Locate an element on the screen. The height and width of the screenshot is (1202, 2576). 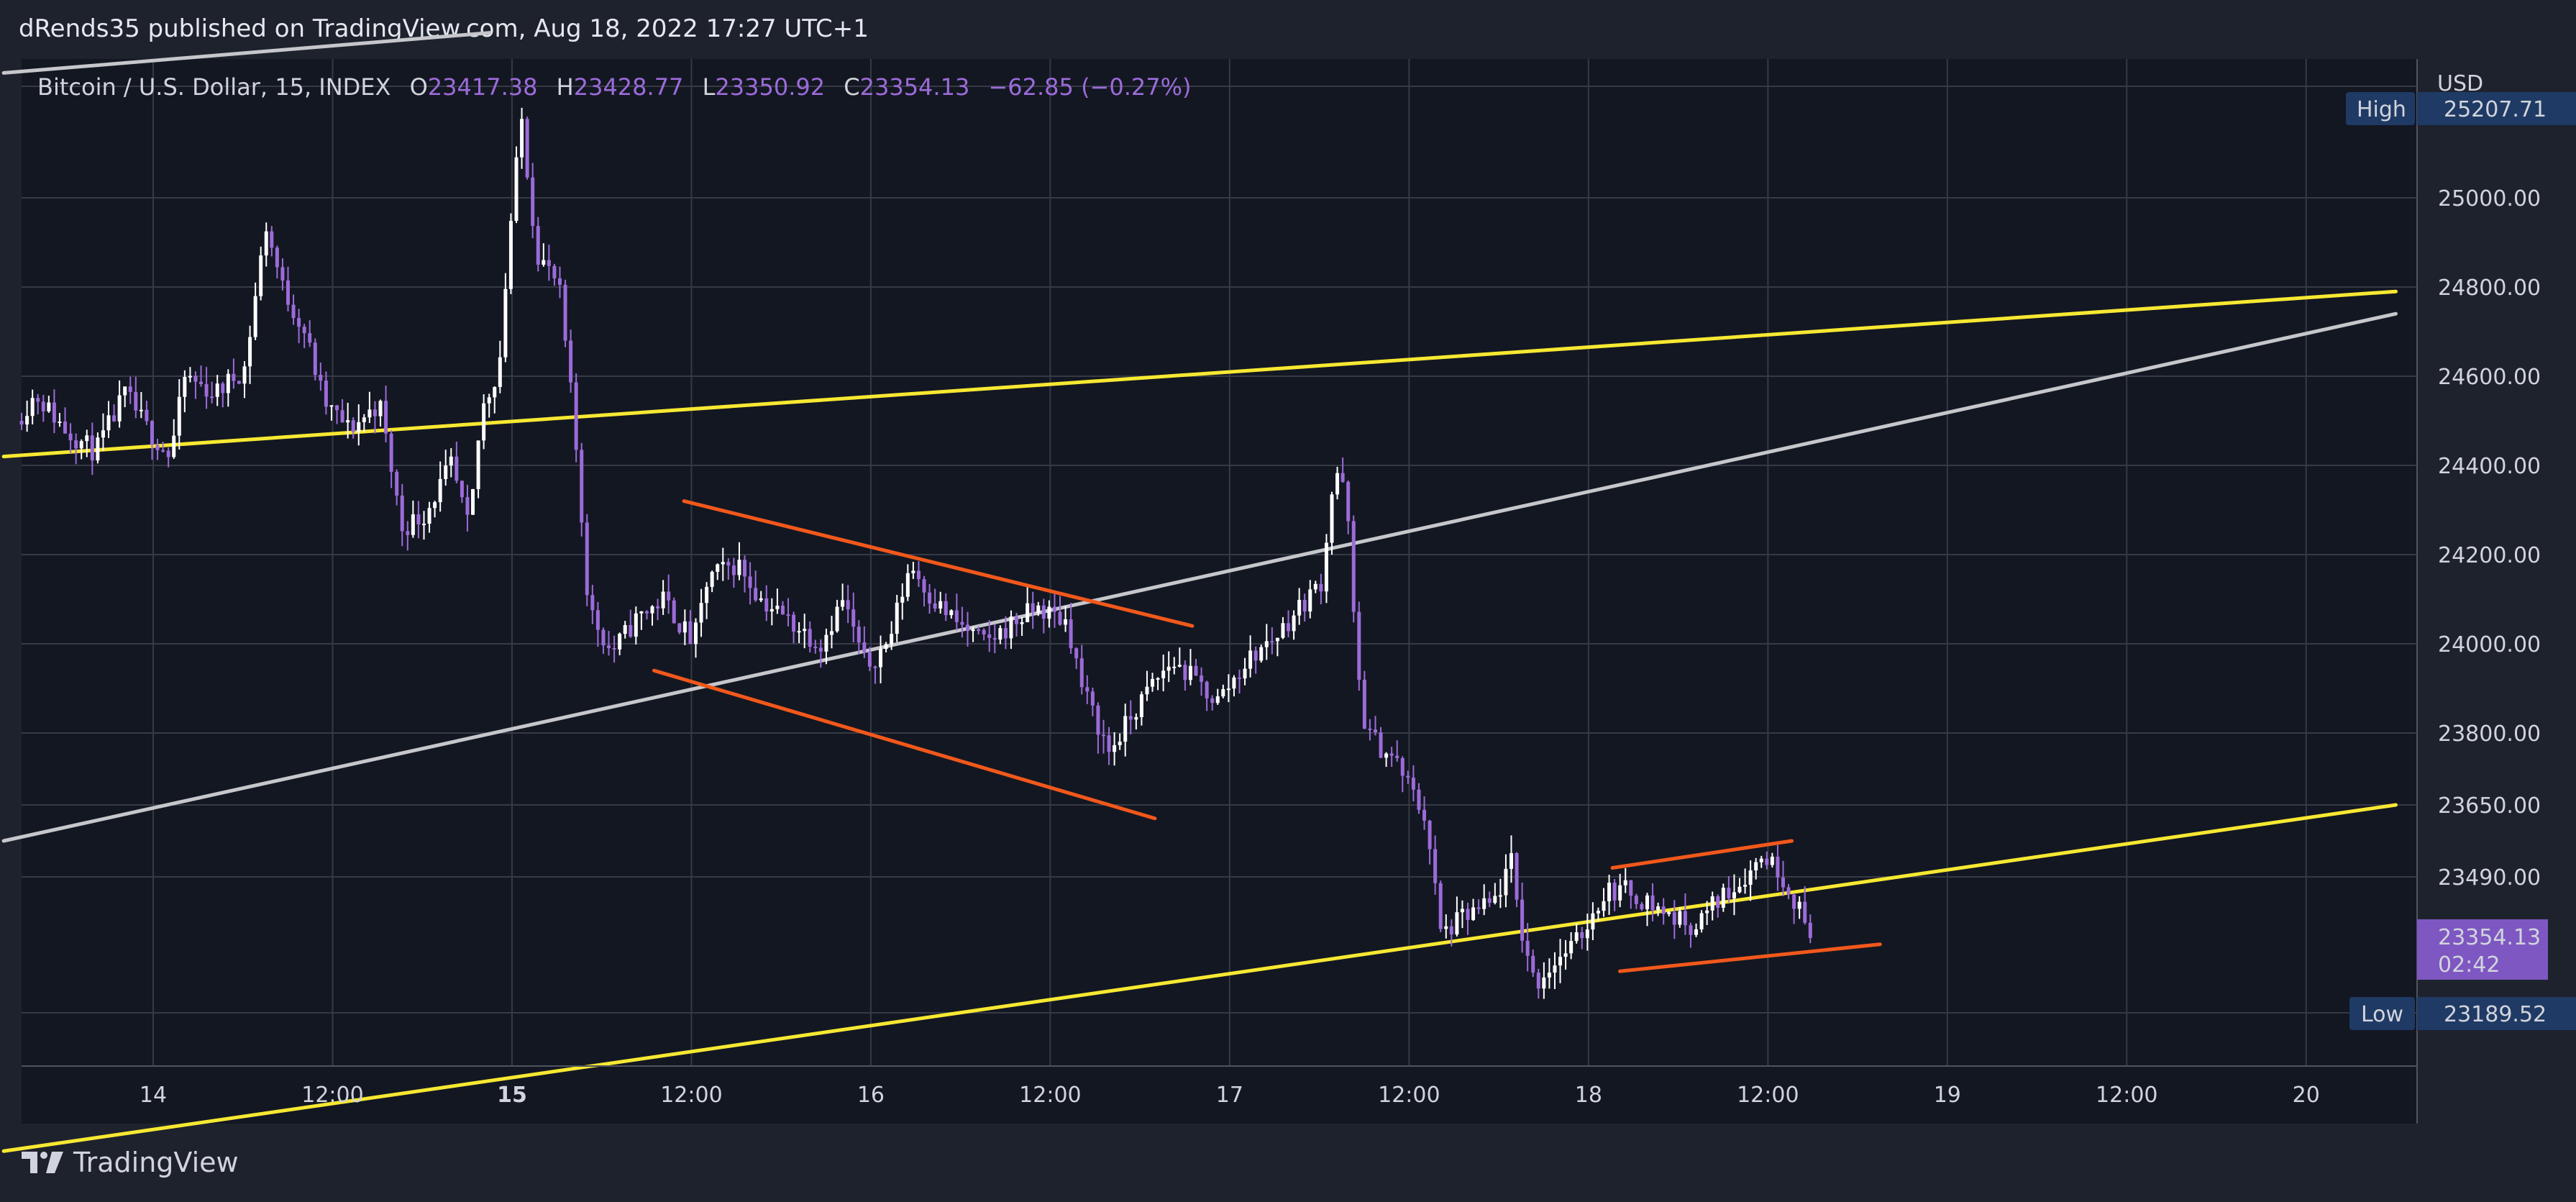
high-marker: 25207.71 High is located at coordinates (2461, 109).